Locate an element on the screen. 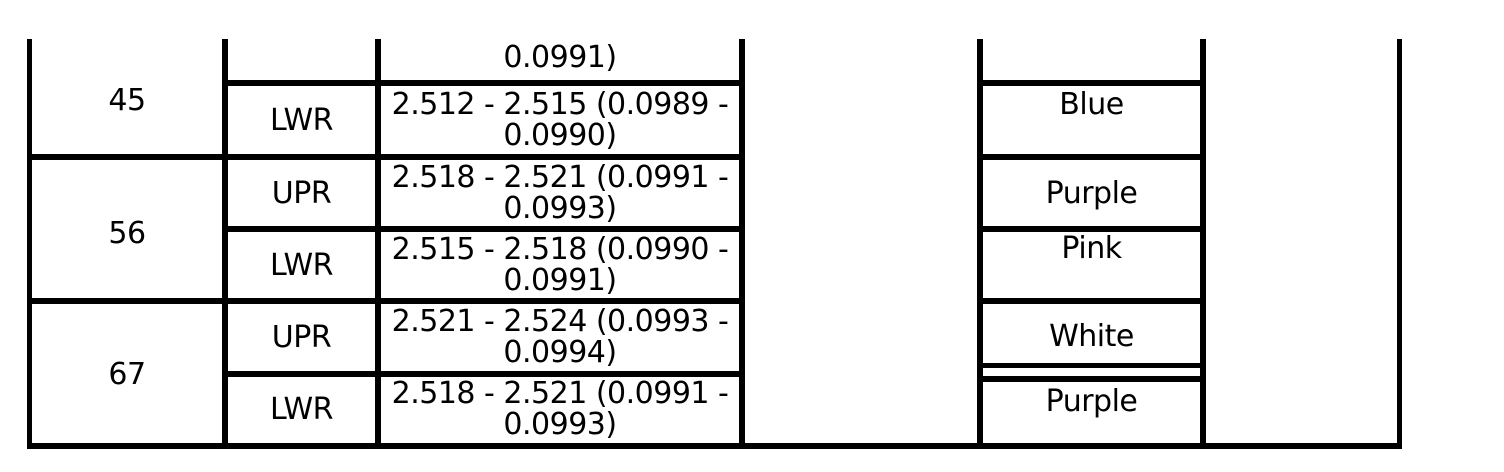 The height and width of the screenshot is (472, 1504). position-cell-67-lwr: LWR is located at coordinates (301, 409).